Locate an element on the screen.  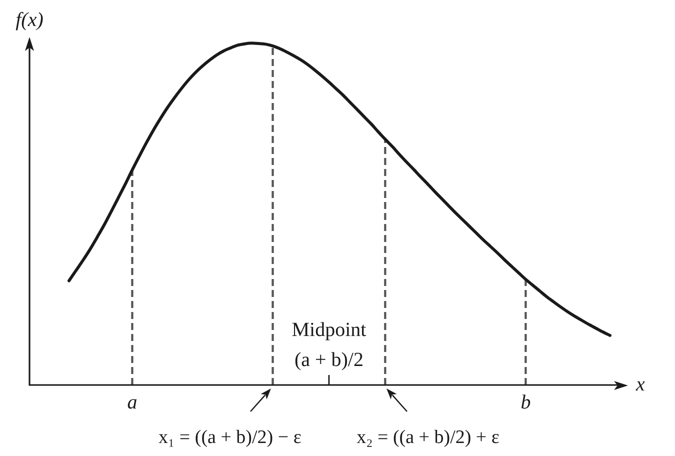
text: x₂ = ((a + b)/2) + ε is located at coordinates (428, 437).